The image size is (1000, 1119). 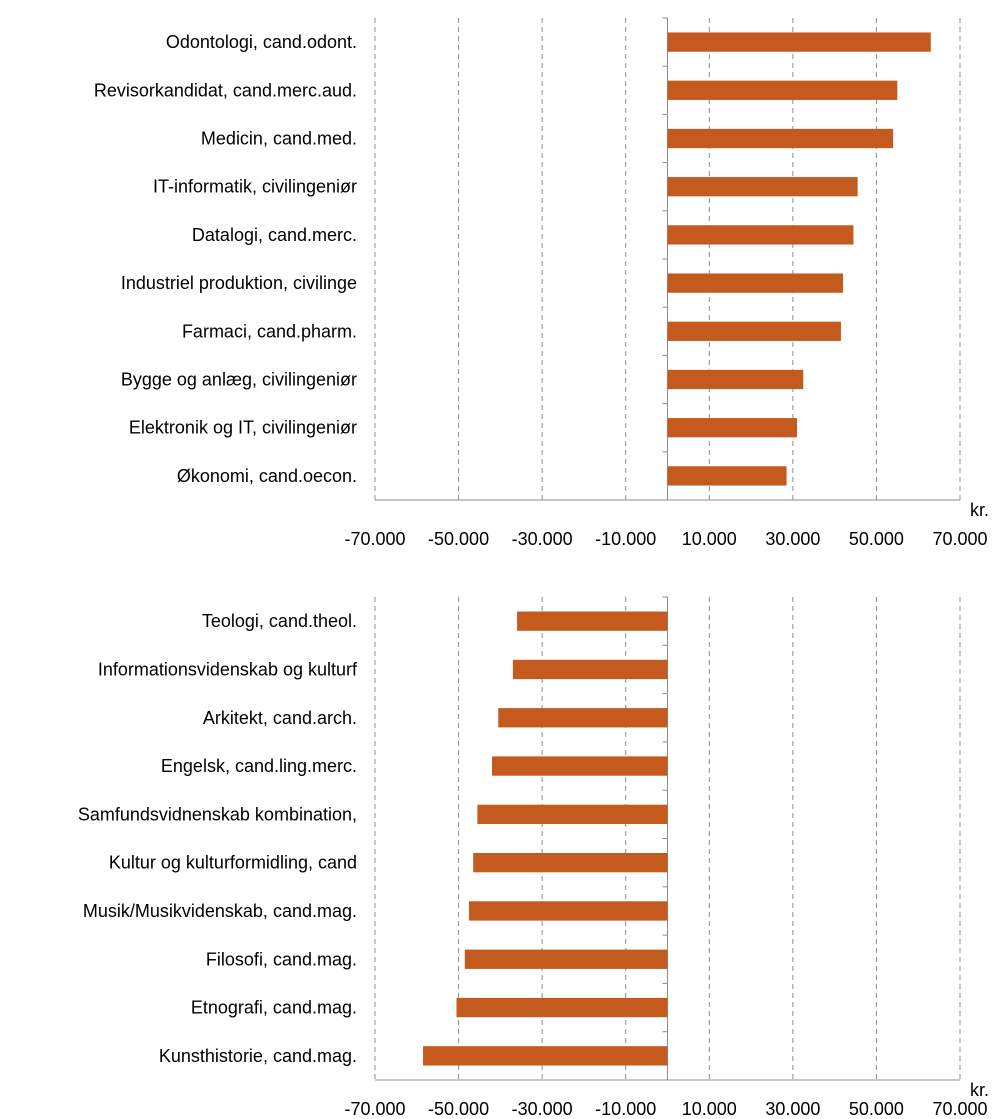 I want to click on category-label: Odontologi, cand.odont., so click(x=261, y=42).